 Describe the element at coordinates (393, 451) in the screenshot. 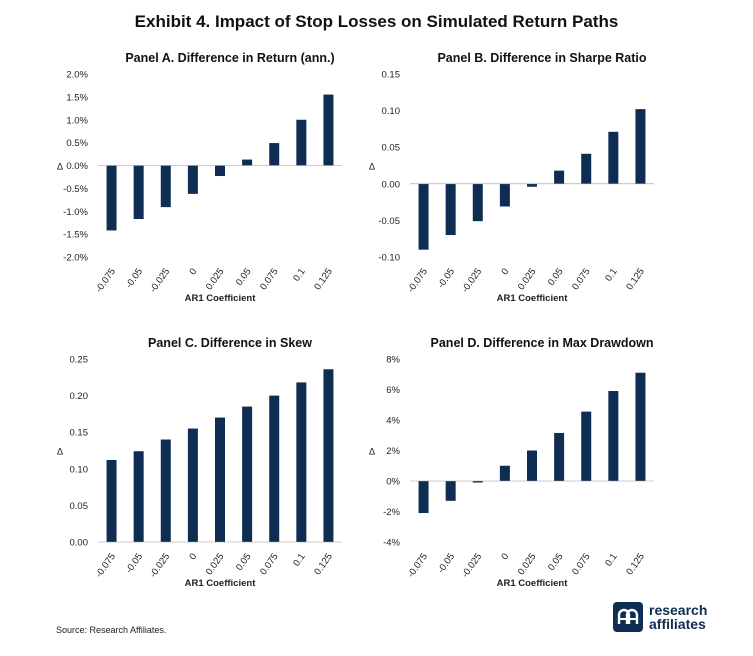

I see `y-tick-label: 2%` at that location.